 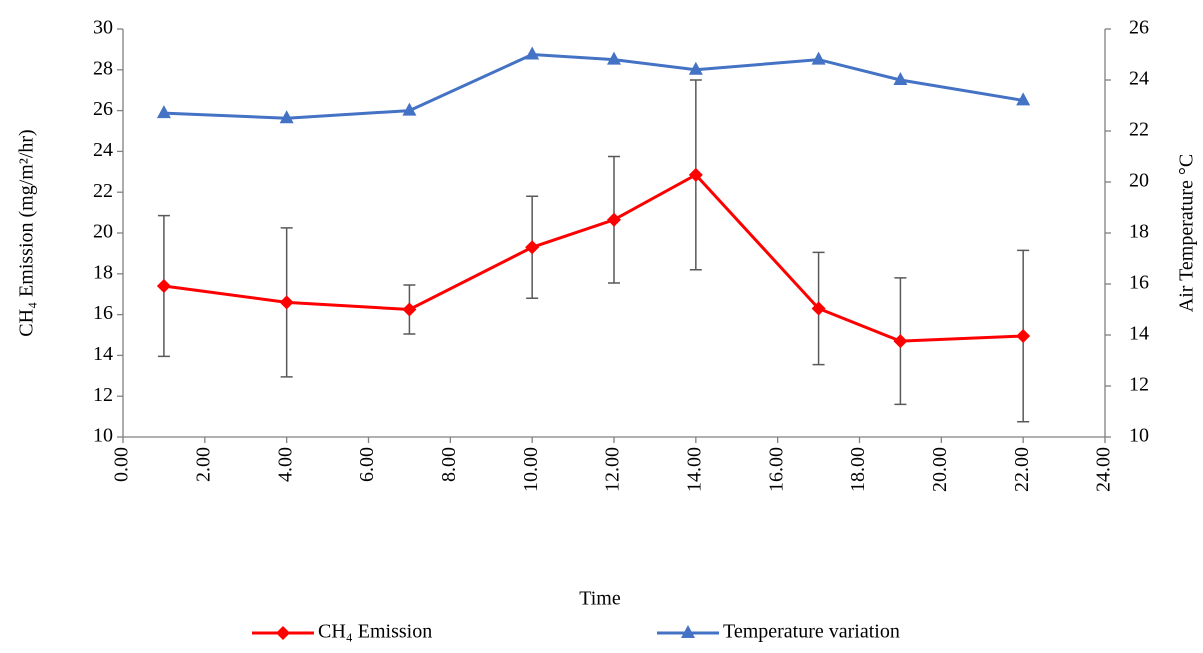 What do you see at coordinates (1022, 469) in the screenshot?
I see `x-tick-label: 22.00` at bounding box center [1022, 469].